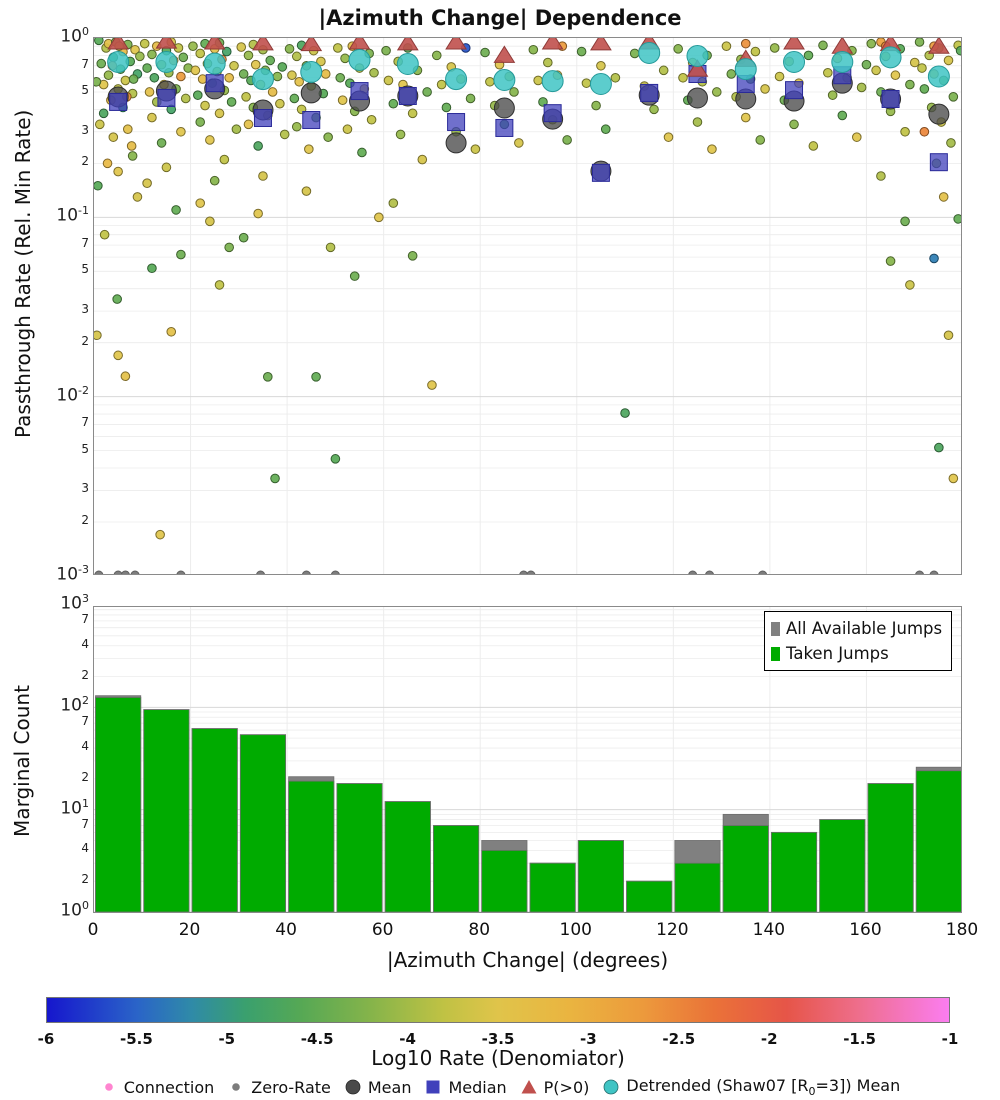 This screenshot has width=1000, height=1100. What do you see at coordinates (85, 161) in the screenshot?
I see `y-tick-minor: 2` at bounding box center [85, 161].